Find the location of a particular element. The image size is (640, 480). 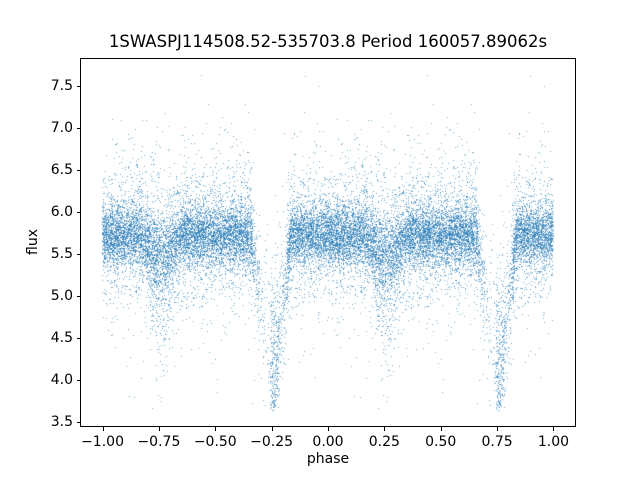

x-axis-label: phase is located at coordinates (328, 459).